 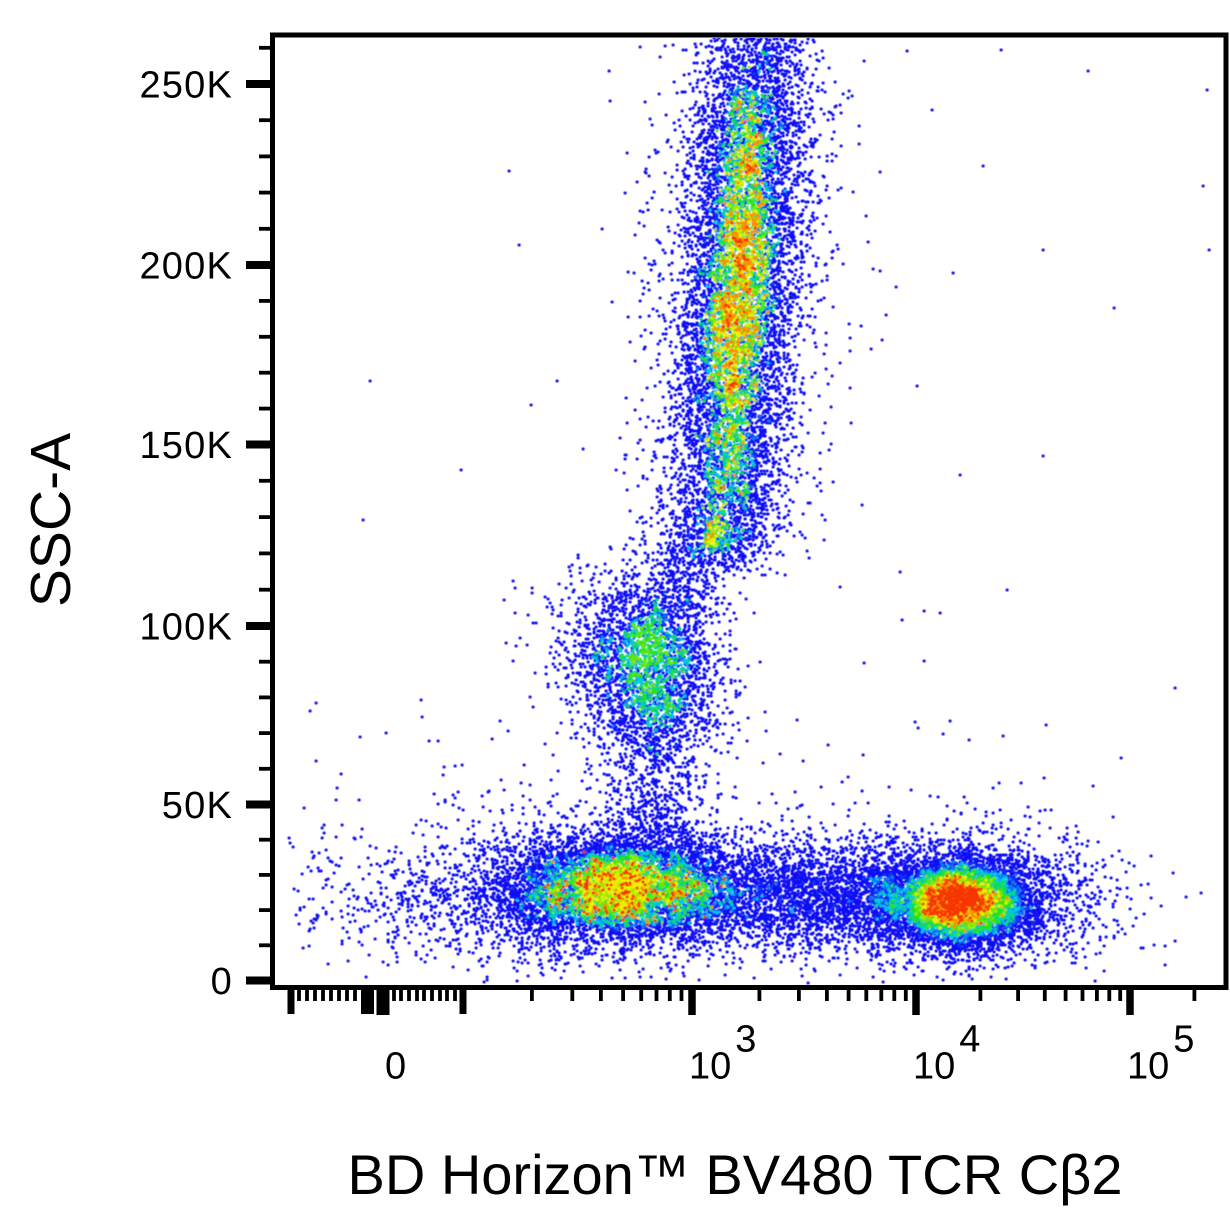 I want to click on svg-text: 100K, so click(x=186, y=628).